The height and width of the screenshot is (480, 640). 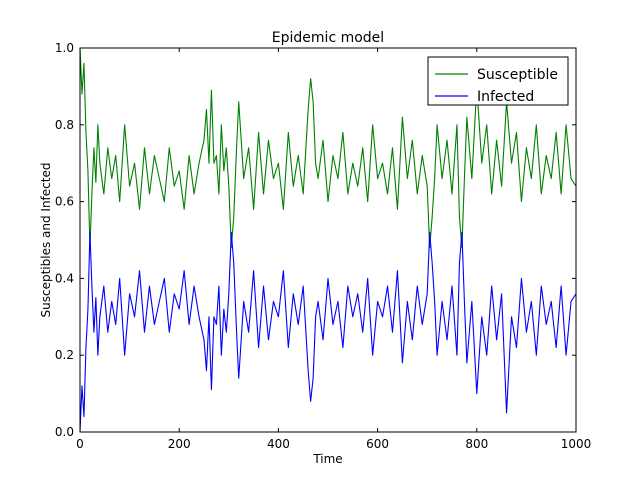 I want to click on x-tick-label: 400, so click(x=278, y=444).